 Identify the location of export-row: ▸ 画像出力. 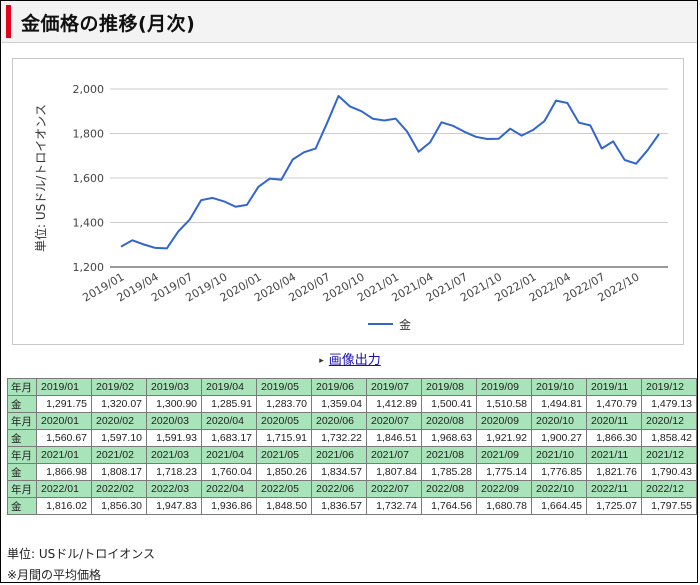
(350, 358).